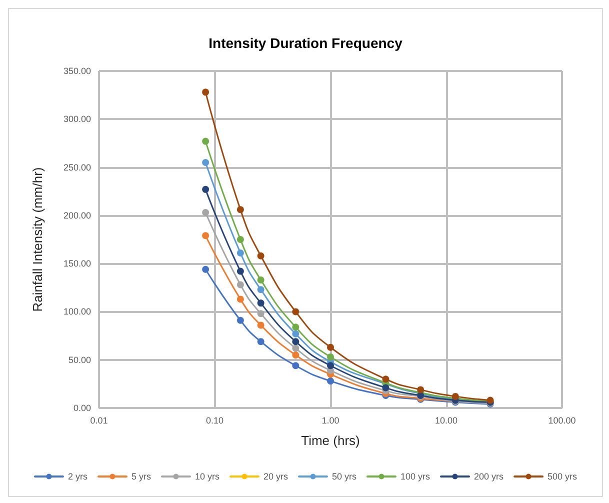  I want to click on x-tick-label: 10.00, so click(446, 421).